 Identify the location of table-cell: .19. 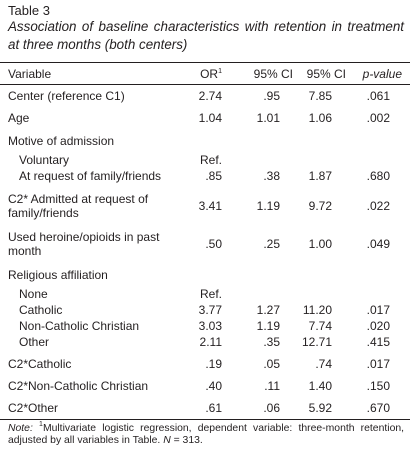
(213, 364).